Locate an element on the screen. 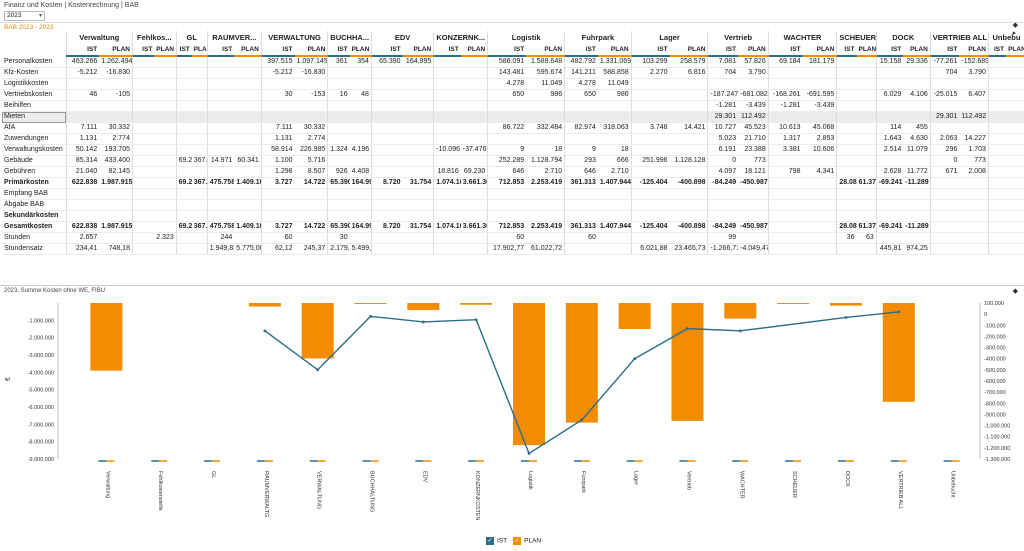  table-row: Empfang BAB is located at coordinates (513, 194).